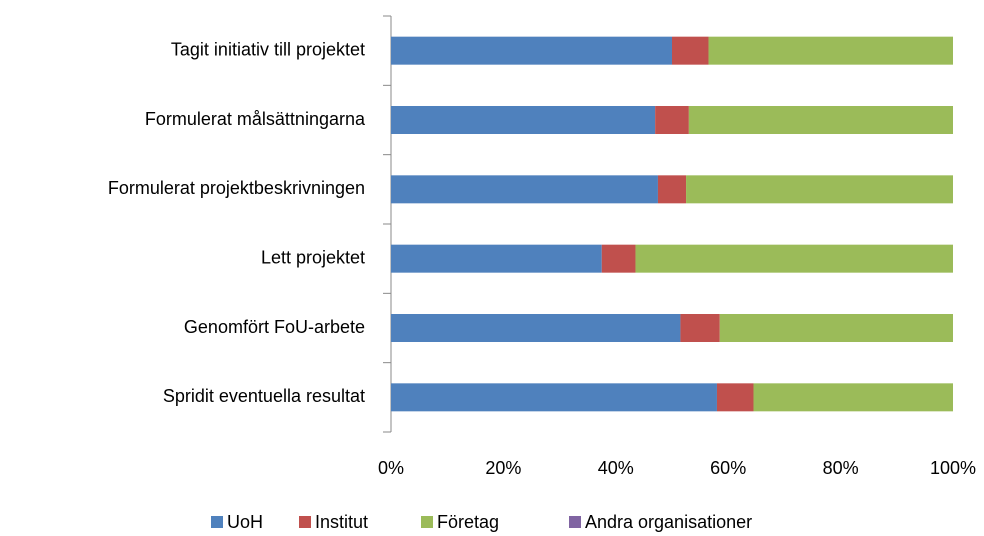 This screenshot has height=536, width=984. I want to click on y-tick-label: Spridit eventuella resultat, so click(264, 396).